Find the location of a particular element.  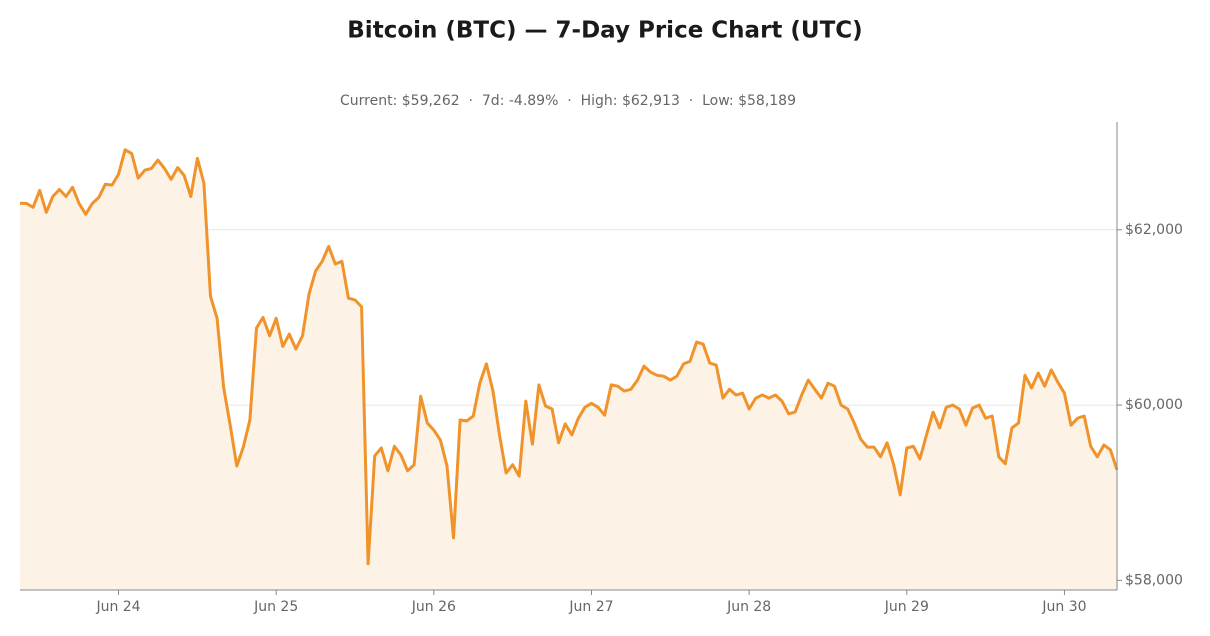

y-tick-label: $58,000 is located at coordinates (1154, 580).